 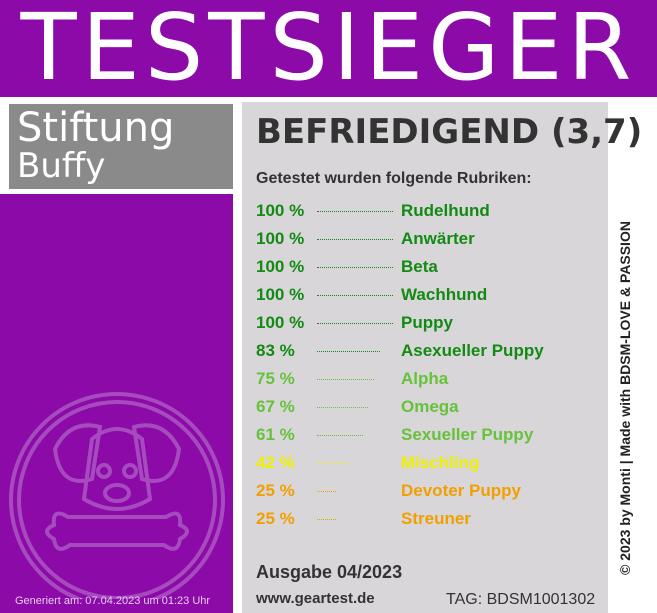 I want to click on result-category: Asexueller Puppy, so click(x=472, y=350).